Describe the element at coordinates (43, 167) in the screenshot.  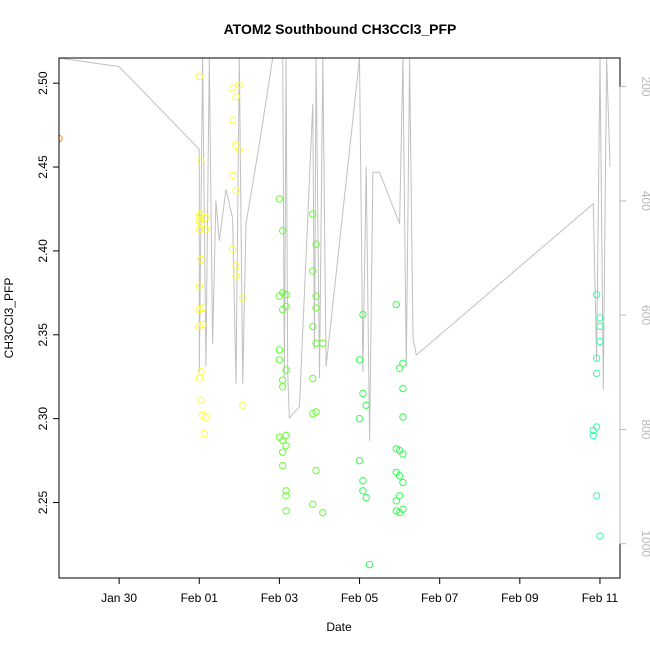
I see `y-tick-label: 2.45` at that location.